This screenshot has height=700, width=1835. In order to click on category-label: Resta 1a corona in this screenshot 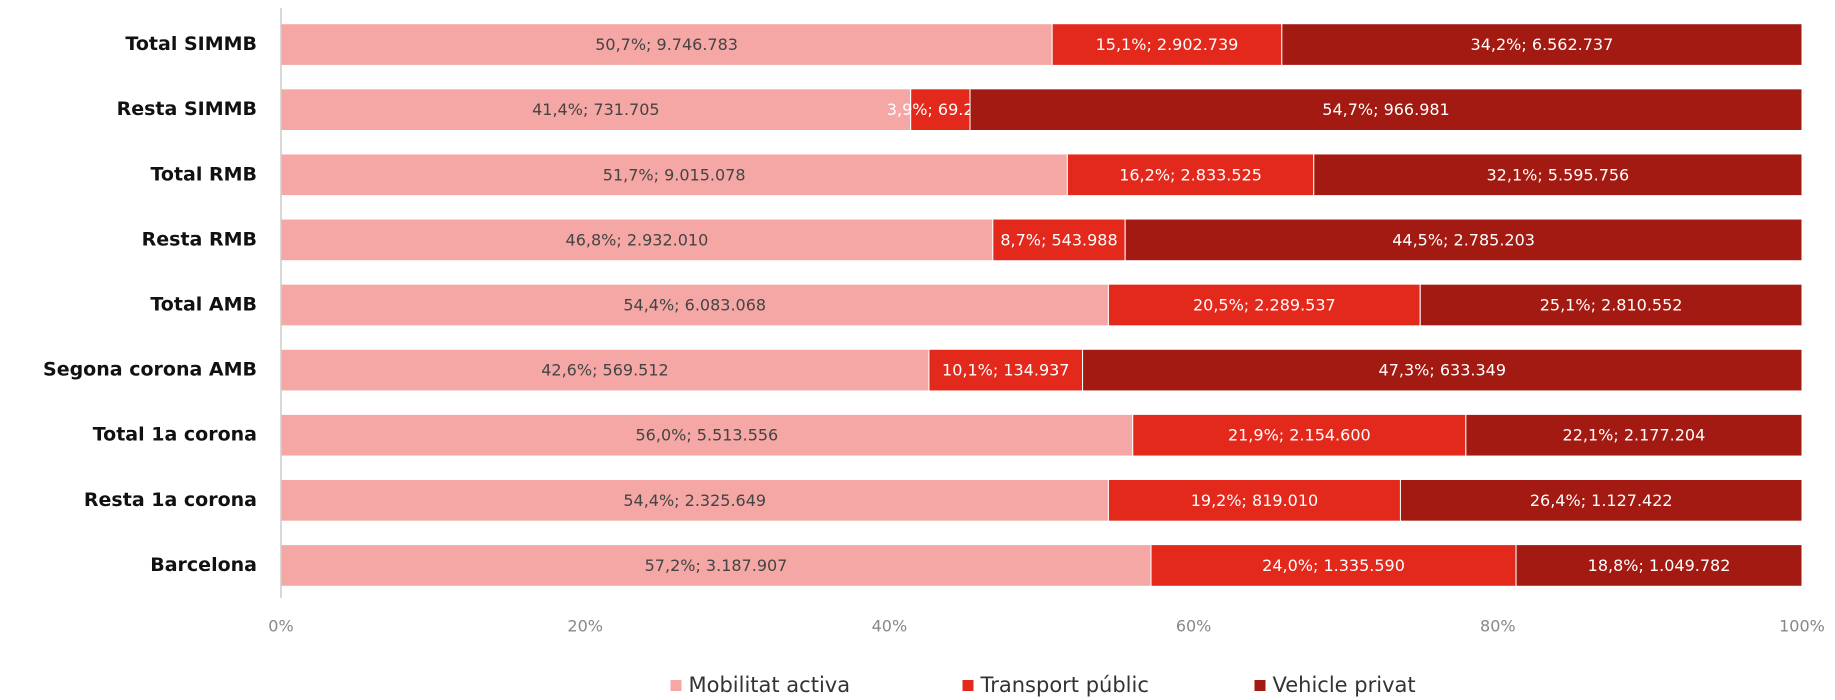, I will do `click(170, 500)`.